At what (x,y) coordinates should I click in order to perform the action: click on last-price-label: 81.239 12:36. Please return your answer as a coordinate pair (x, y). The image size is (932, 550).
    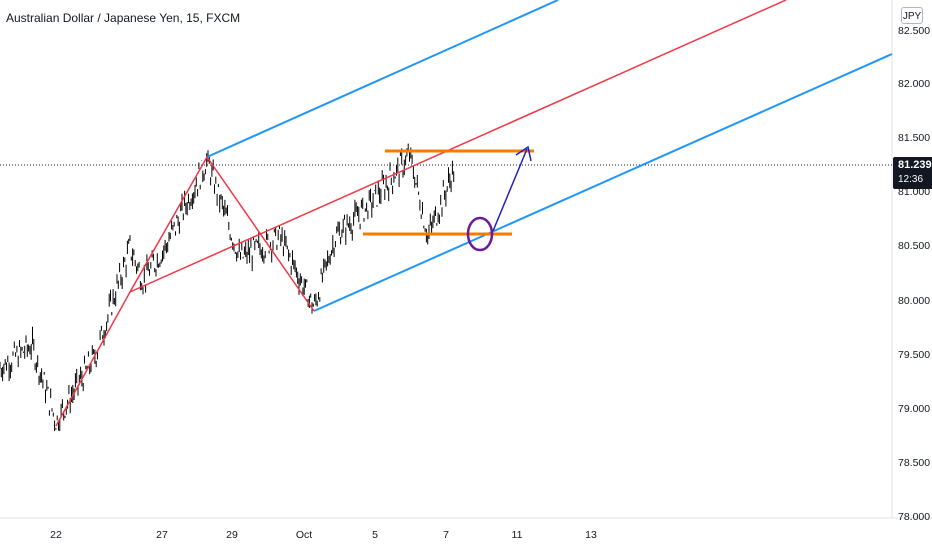
    Looking at the image, I should click on (912, 173).